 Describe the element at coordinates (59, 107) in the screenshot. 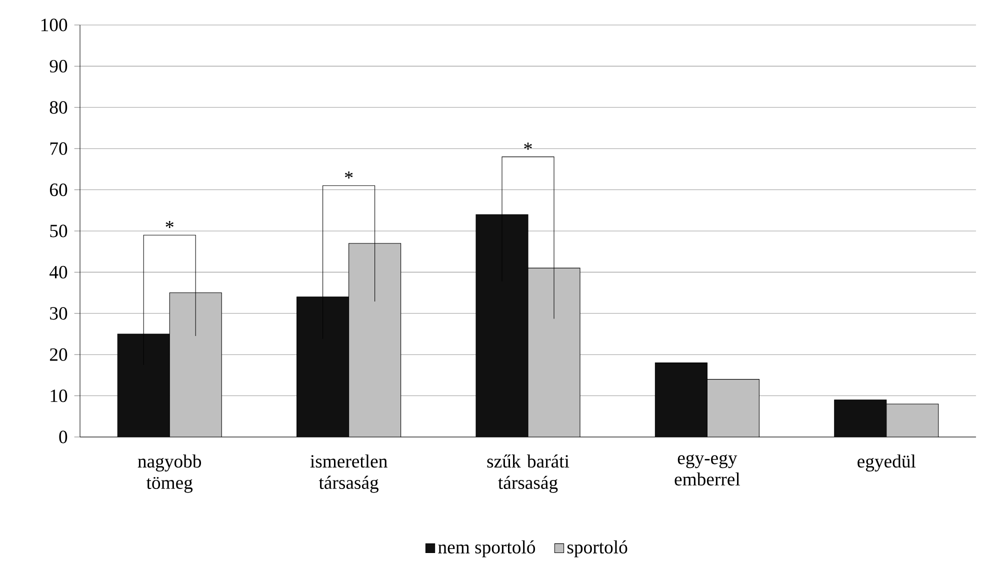

I see `y-tick-label: 80` at that location.